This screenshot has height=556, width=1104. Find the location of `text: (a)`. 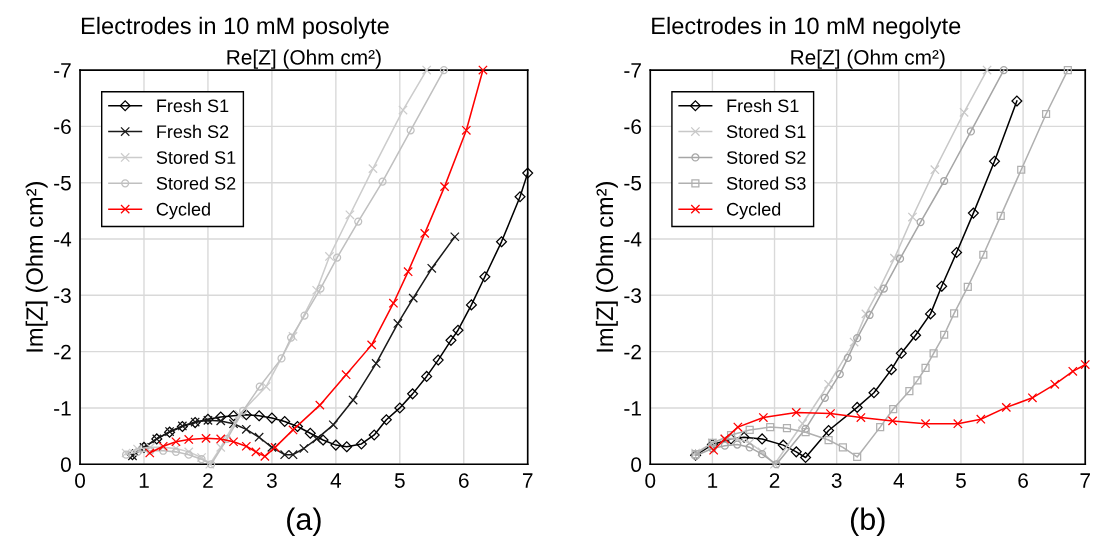

text: (a) is located at coordinates (304, 522).